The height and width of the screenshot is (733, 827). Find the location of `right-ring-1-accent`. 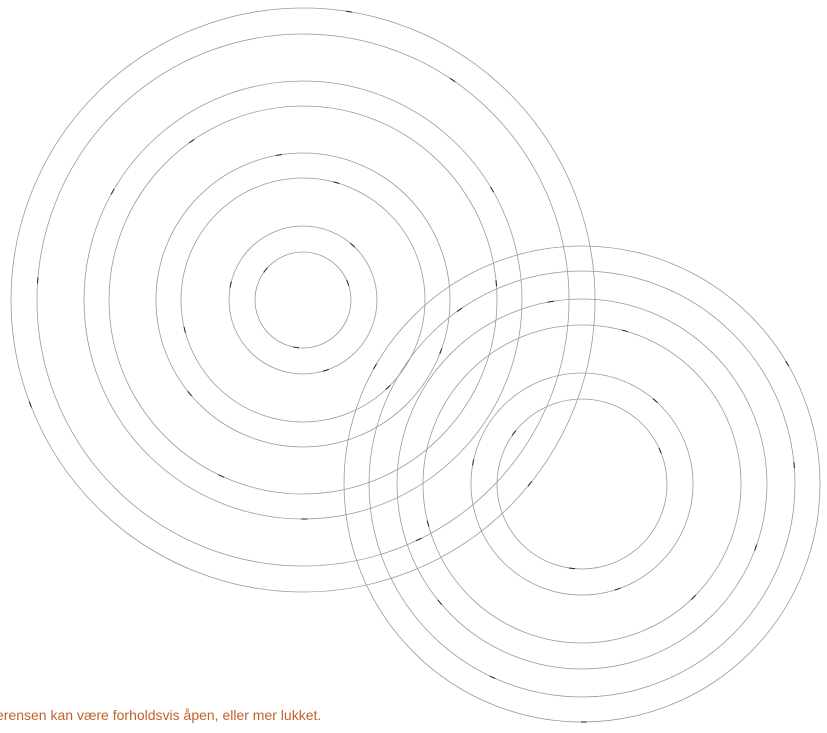

right-ring-1-accent is located at coordinates (582, 484).